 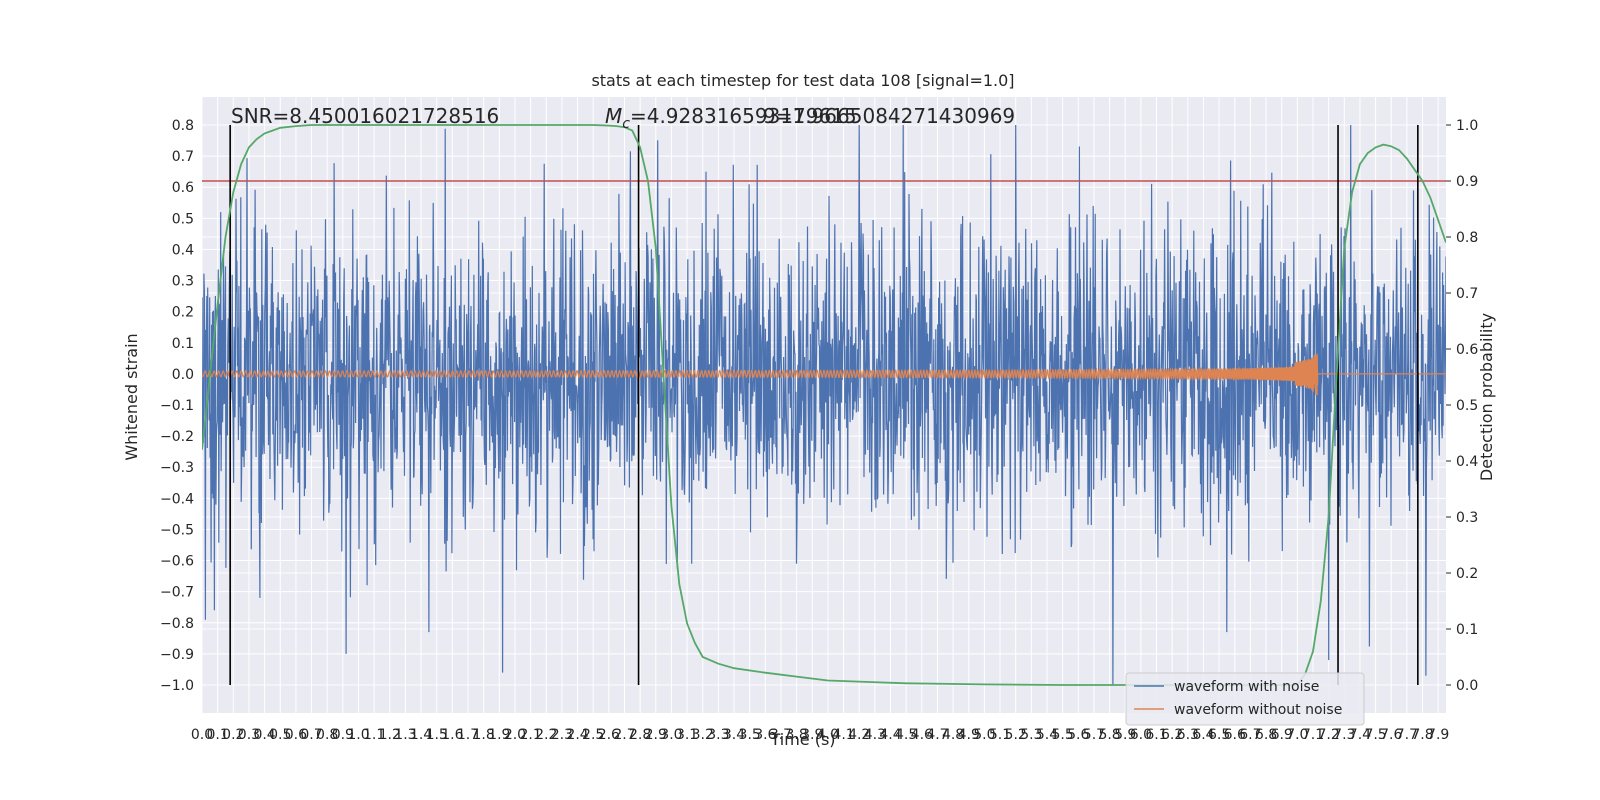 I want to click on x-tick-label: 1.4, so click(x=421, y=735).